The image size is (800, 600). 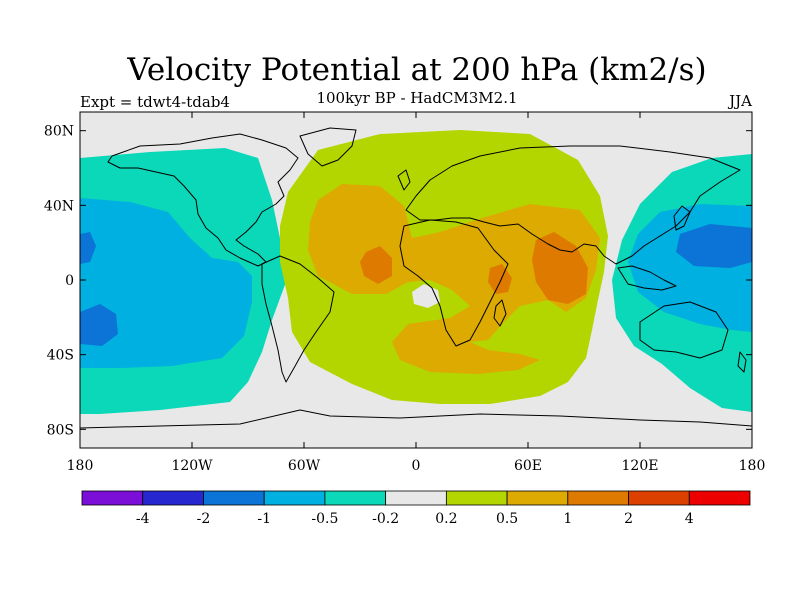 I want to click on chart-title: Velocity Potential at 200 hPa (km2/s), so click(x=417, y=70).